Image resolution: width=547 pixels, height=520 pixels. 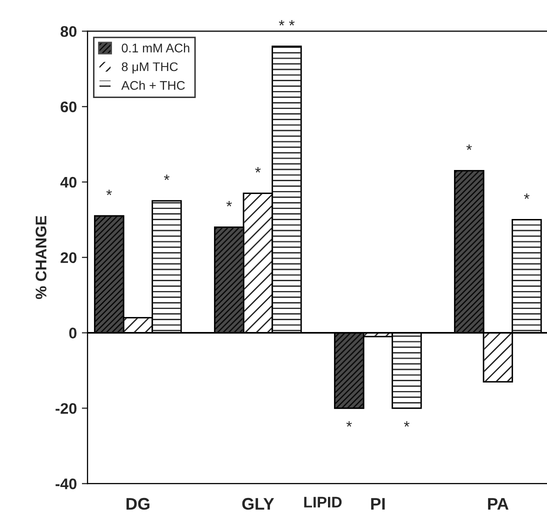 What do you see at coordinates (378, 504) in the screenshot?
I see `x-tick-label: PI` at bounding box center [378, 504].